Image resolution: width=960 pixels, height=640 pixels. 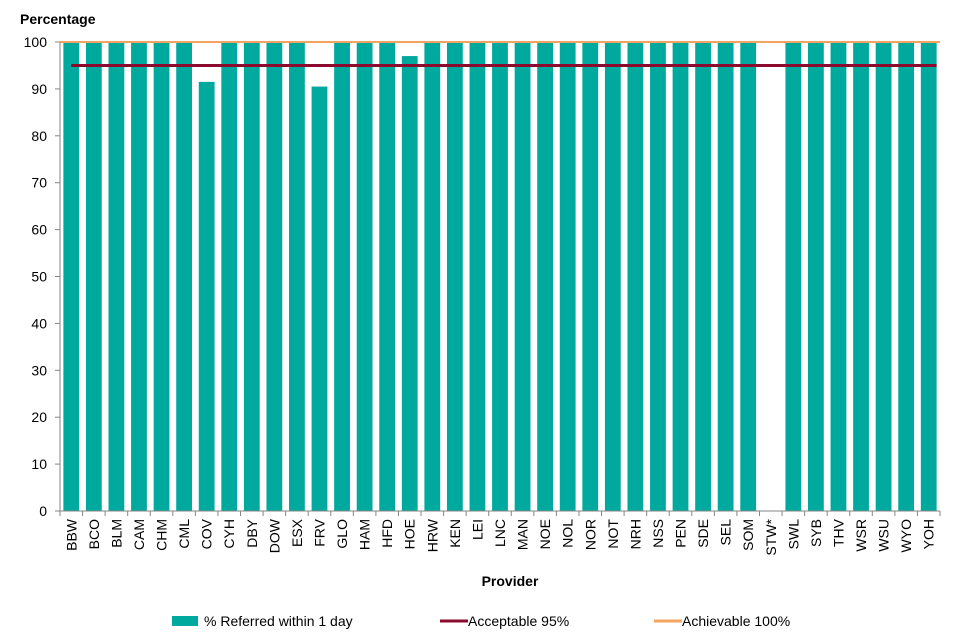 What do you see at coordinates (161, 276) in the screenshot?
I see `bar-chm` at bounding box center [161, 276].